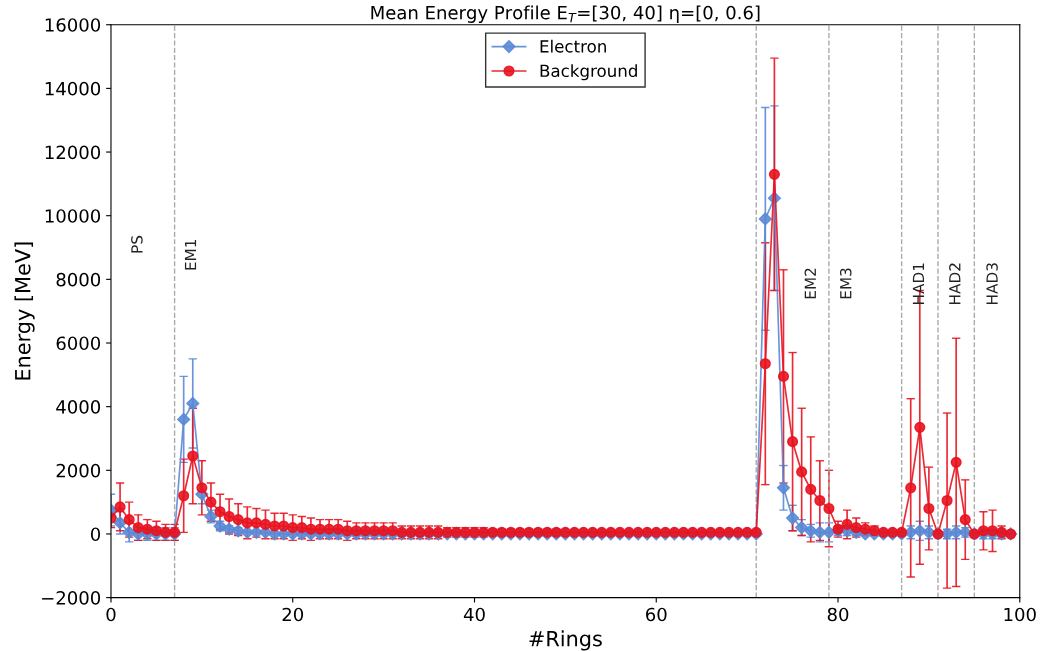  Describe the element at coordinates (588, 72) in the screenshot. I see `legend-label: Background` at that location.